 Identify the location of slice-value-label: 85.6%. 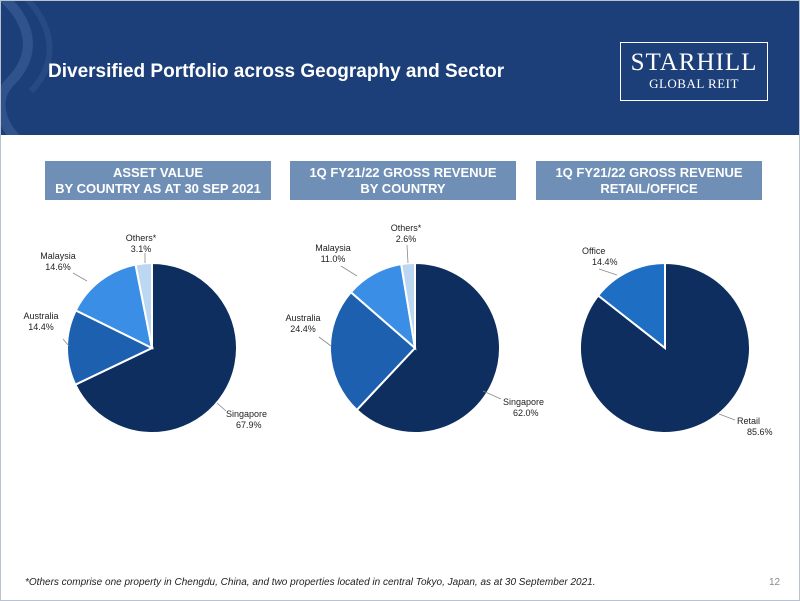
(760, 432).